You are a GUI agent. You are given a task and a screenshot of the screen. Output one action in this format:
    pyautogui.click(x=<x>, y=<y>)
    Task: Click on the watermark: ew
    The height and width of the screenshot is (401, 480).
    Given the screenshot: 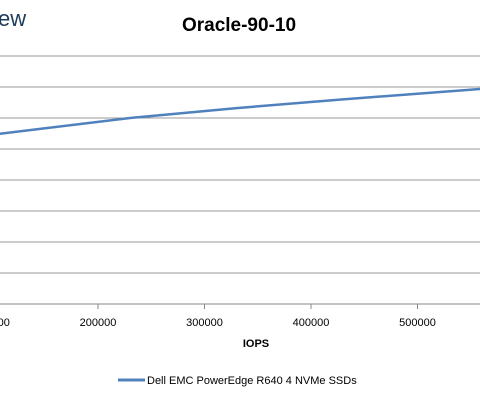 What is the action you would take?
    pyautogui.click(x=13, y=18)
    